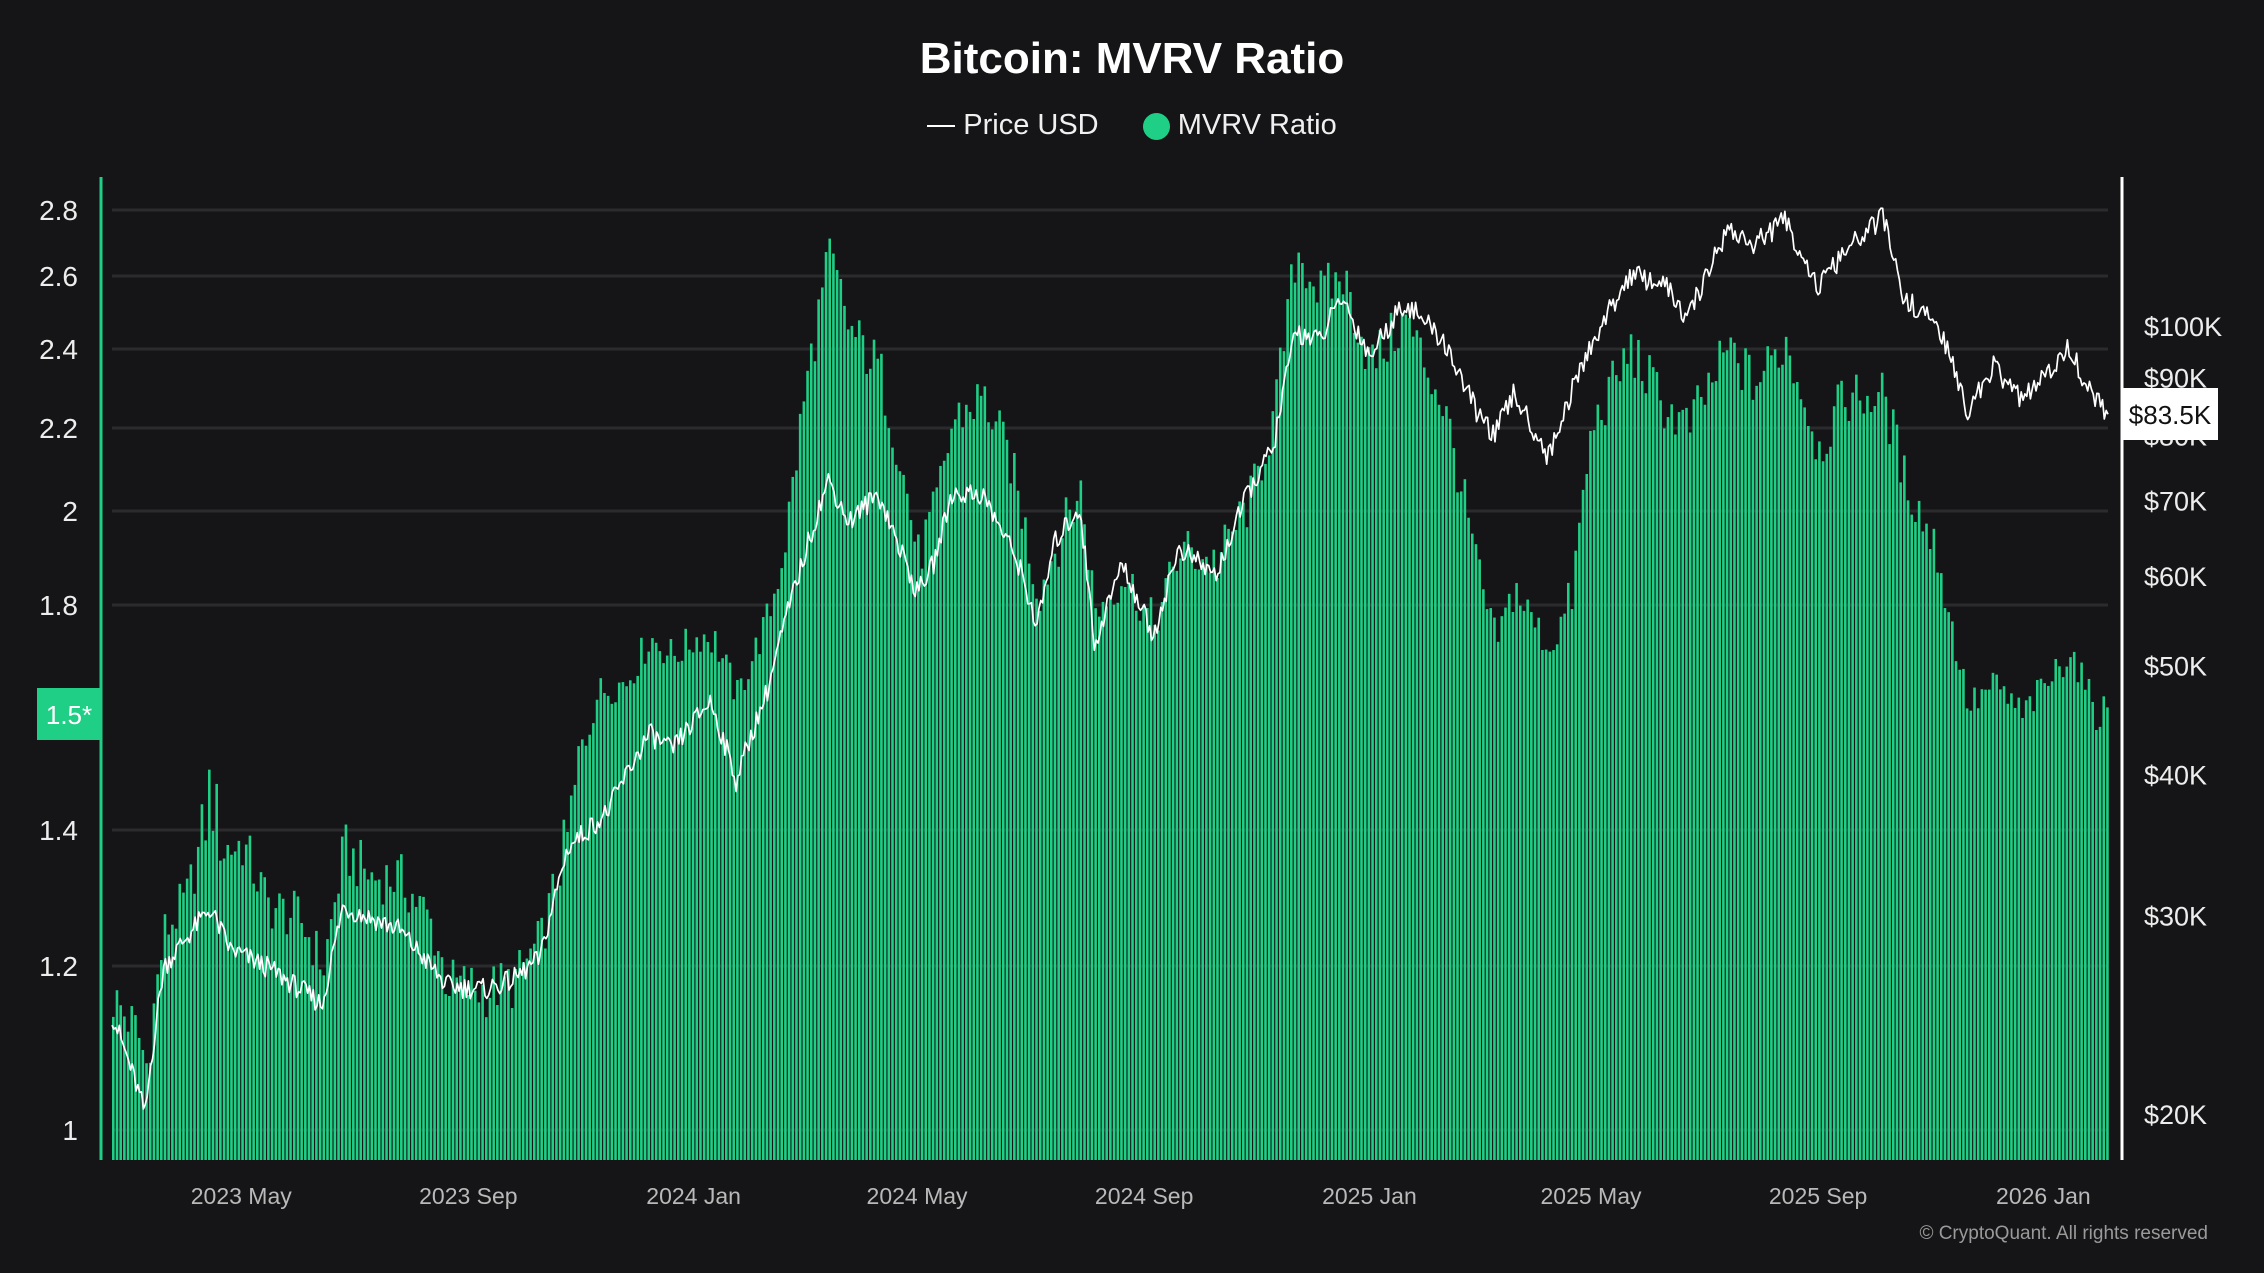 Image resolution: width=2264 pixels, height=1273 pixels. I want to click on line-swatch-icon, so click(941, 126).